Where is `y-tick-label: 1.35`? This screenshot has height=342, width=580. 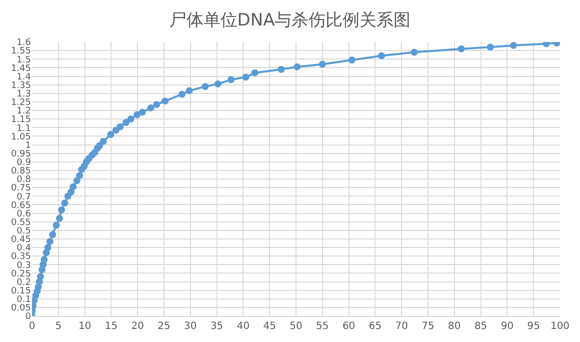
y-tick-label: 1.35 is located at coordinates (20, 85).